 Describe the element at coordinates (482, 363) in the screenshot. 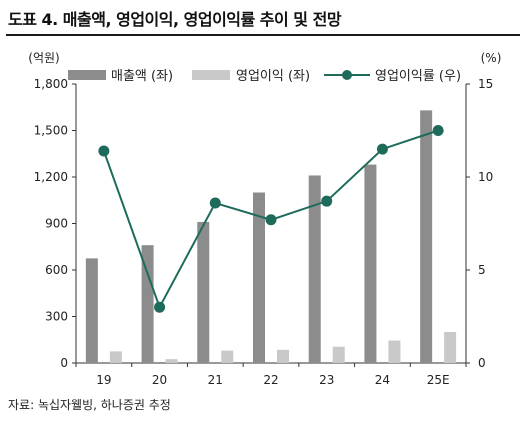

I see `y-right-tick-label: 0` at that location.